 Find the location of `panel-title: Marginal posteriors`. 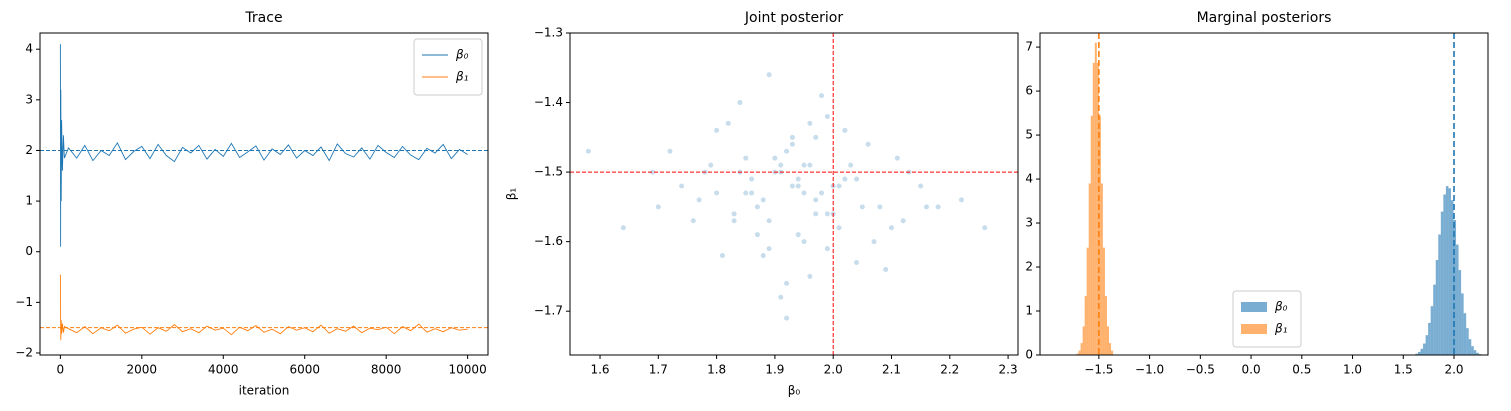

panel-title: Marginal posteriors is located at coordinates (1264, 18).